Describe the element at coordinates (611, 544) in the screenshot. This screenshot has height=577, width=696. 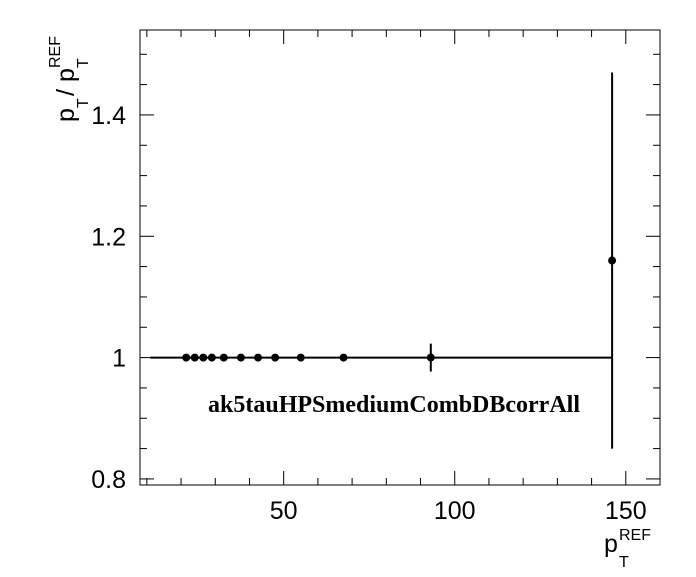
I see `x-axis-title-base: p` at that location.